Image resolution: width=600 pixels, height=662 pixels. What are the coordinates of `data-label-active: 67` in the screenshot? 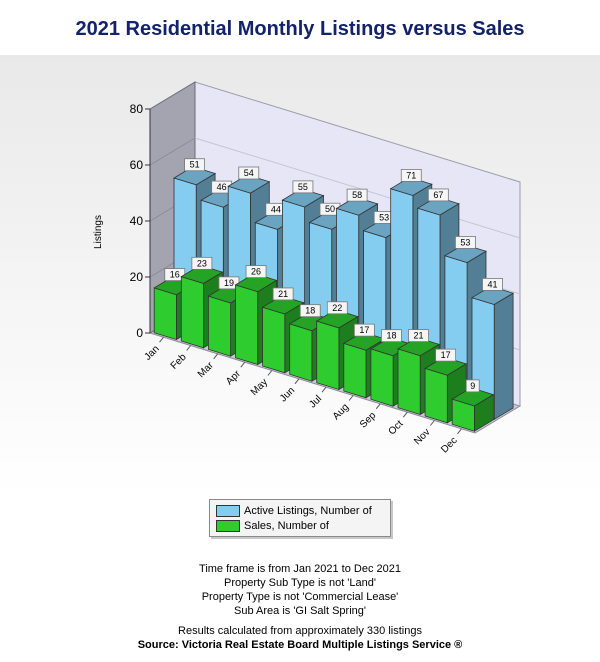 It's located at (438, 195).